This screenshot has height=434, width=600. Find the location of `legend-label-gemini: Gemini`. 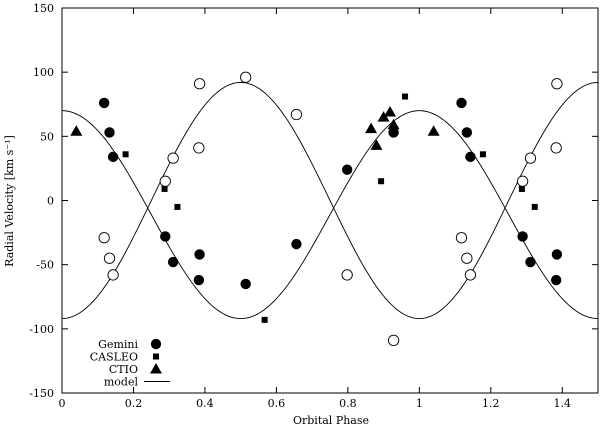

legend-label-gemini: Gemini is located at coordinates (118, 344).